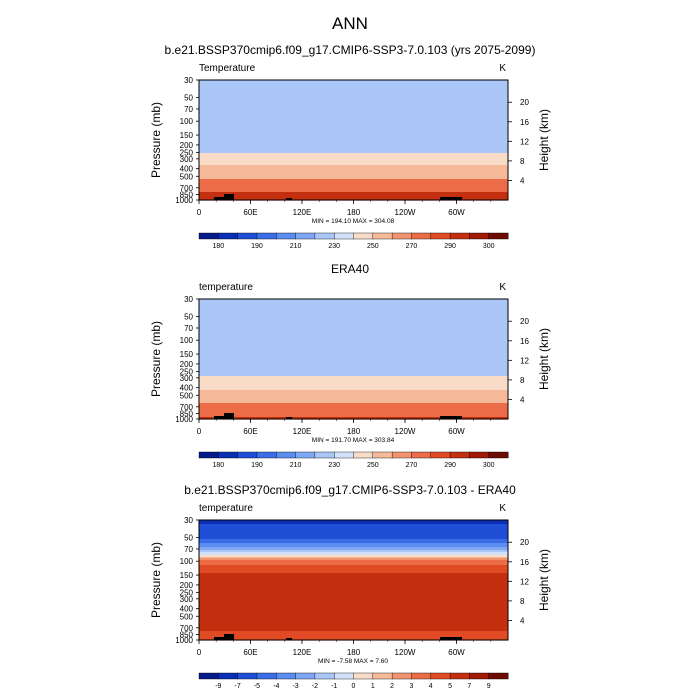 This screenshot has width=700, height=700. I want to click on colorbar-label: 5, so click(450, 686).